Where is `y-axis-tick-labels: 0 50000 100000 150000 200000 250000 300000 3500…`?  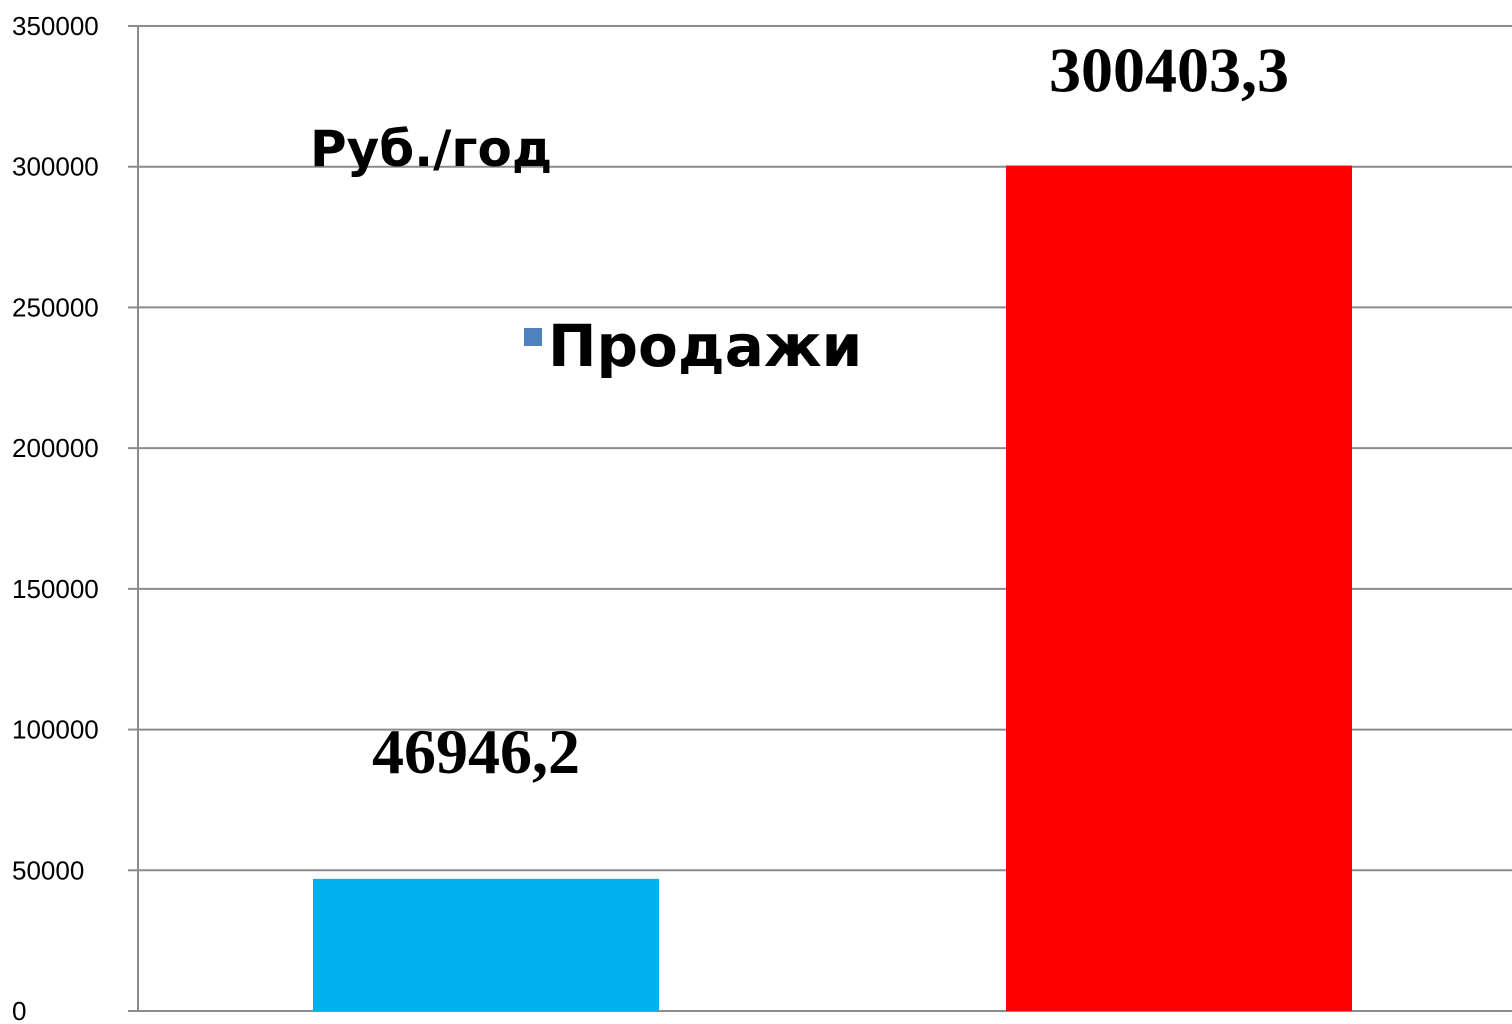
y-axis-tick-labels: 0 50000 100000 150000 200000 250000 300000 3500… is located at coordinates (55, 517).